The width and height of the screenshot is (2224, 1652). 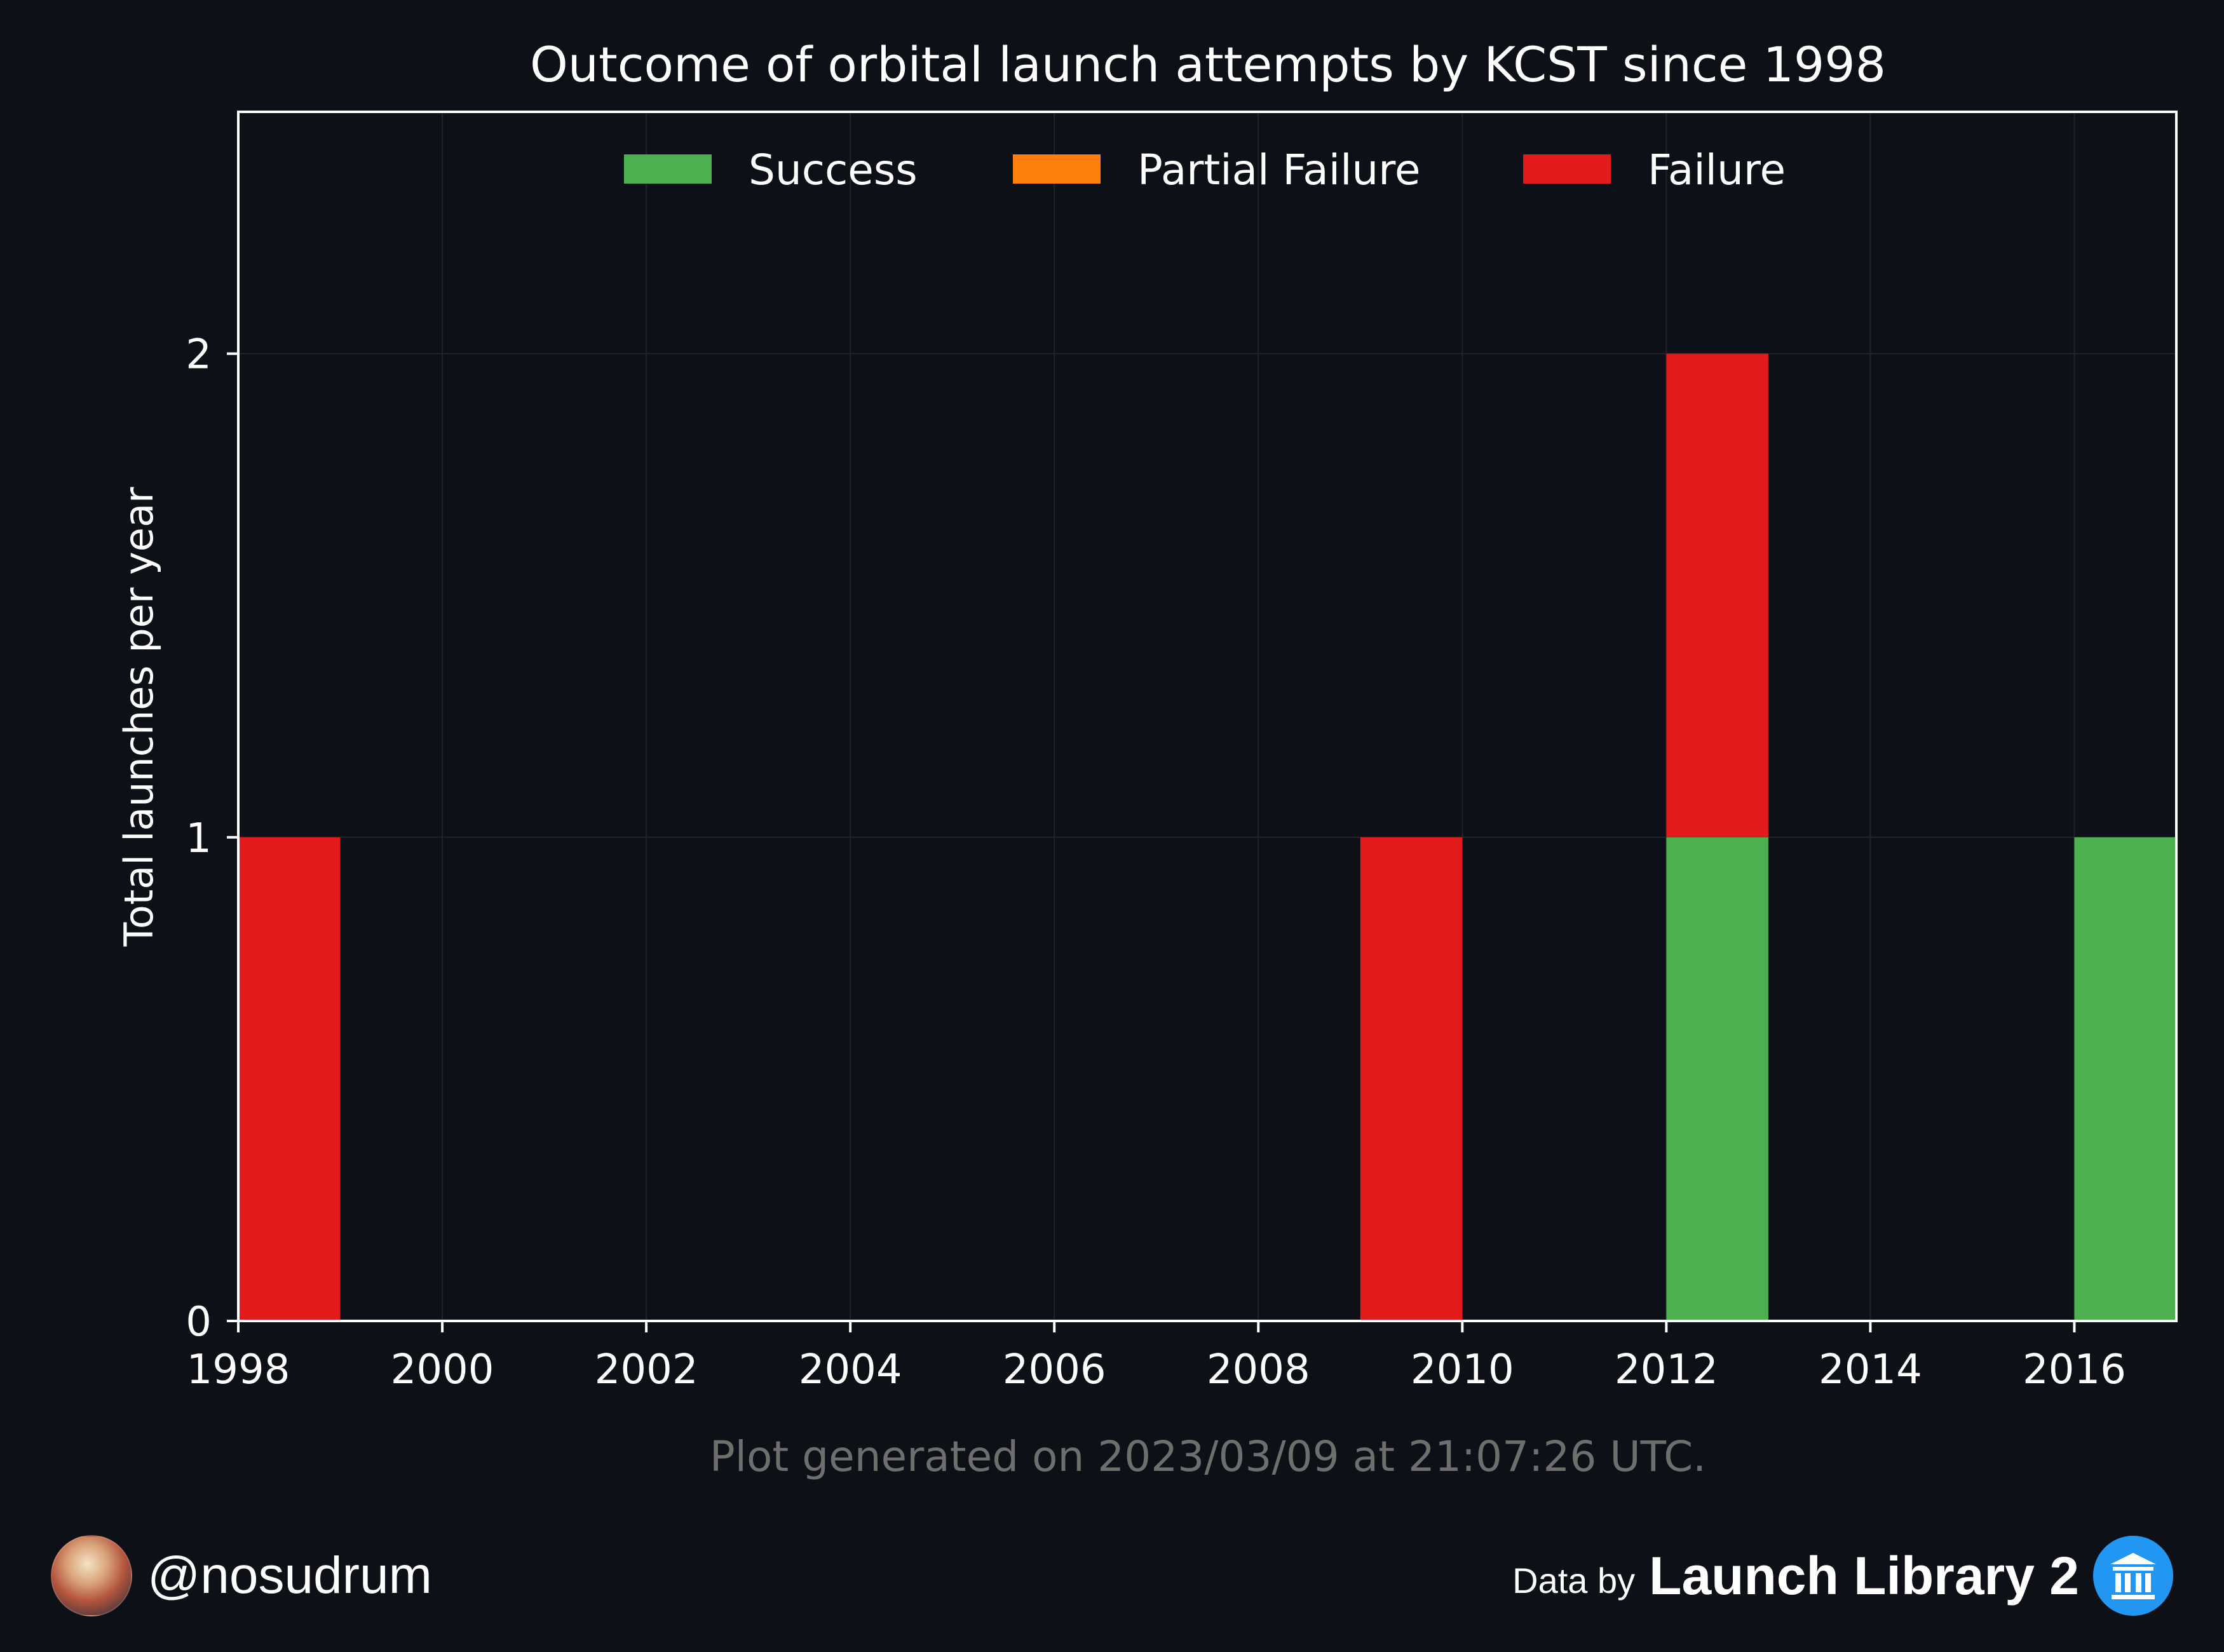 I want to click on y-tick-label: 0, so click(x=199, y=1322).